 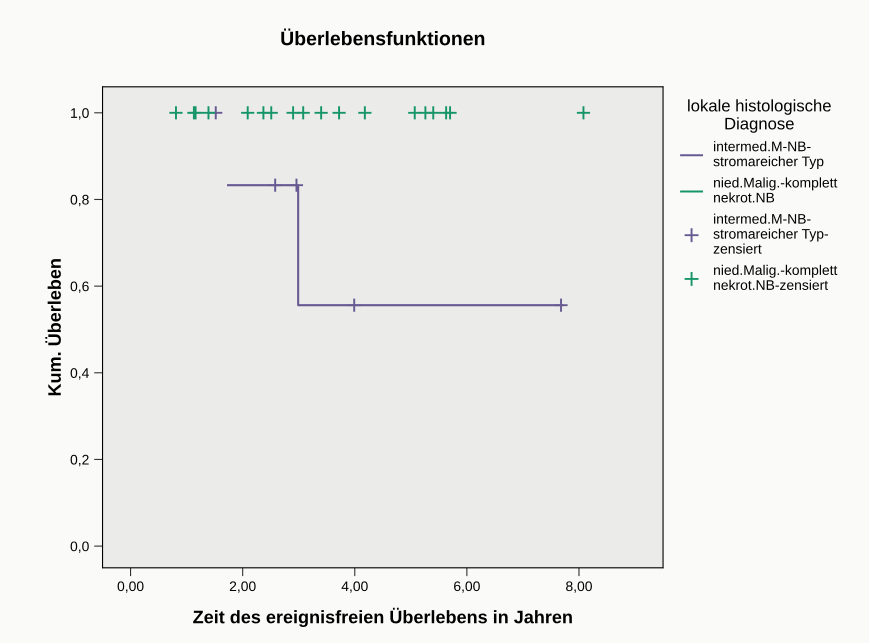 I want to click on x-tick-label: 8,00, so click(x=579, y=587).